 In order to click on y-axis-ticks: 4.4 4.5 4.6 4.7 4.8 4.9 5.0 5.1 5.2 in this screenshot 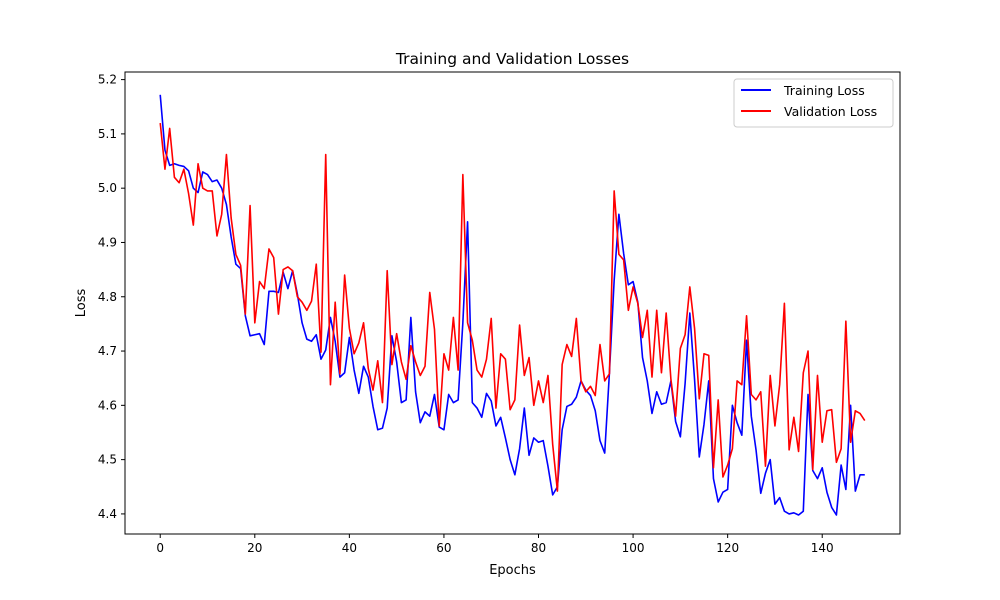, I will do `click(111, 297)`.